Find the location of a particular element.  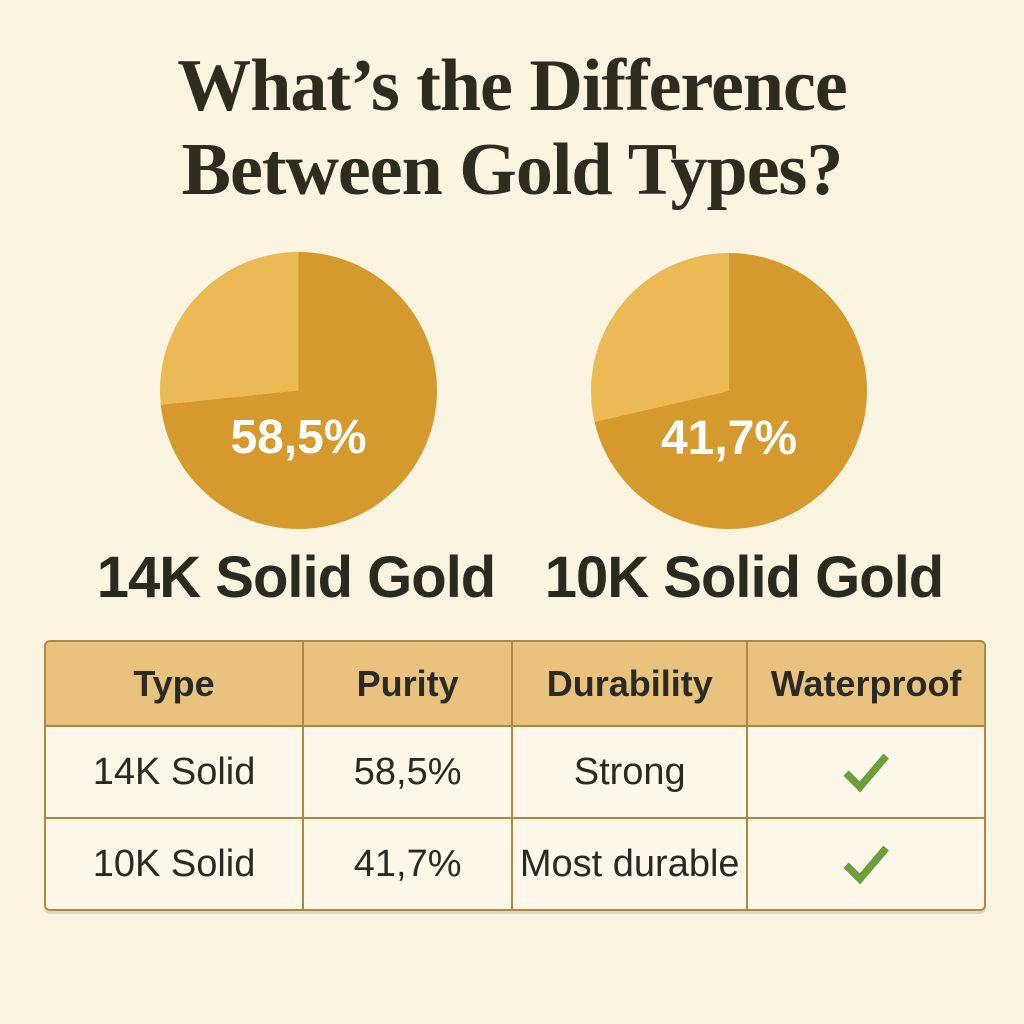

table-cell-waterproof-14k is located at coordinates (865, 771).